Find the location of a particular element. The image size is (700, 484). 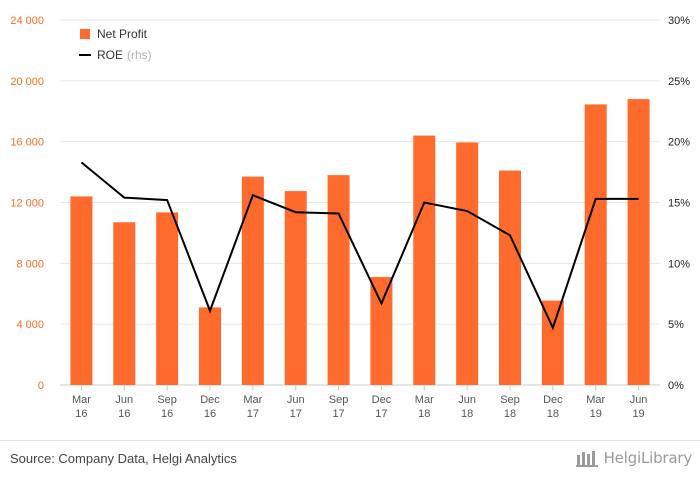

x-tick-label: Jun 19 is located at coordinates (639, 407).